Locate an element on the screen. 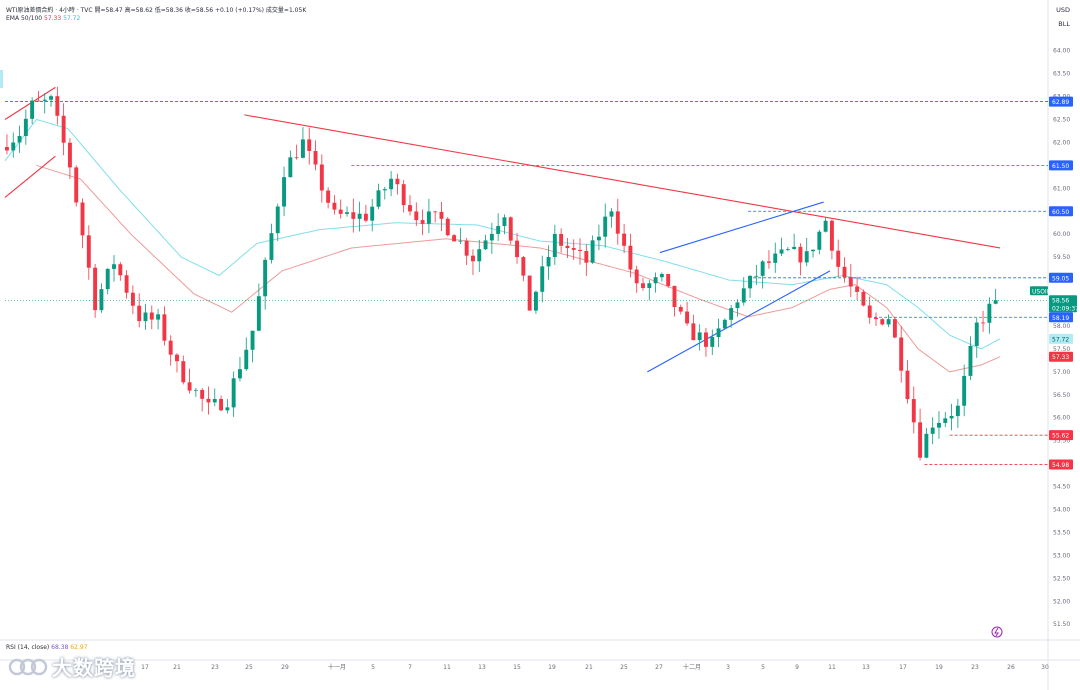 Image resolution: width=1080 pixels, height=690 pixels. symbol-tag-label: USOIL is located at coordinates (1041, 291).